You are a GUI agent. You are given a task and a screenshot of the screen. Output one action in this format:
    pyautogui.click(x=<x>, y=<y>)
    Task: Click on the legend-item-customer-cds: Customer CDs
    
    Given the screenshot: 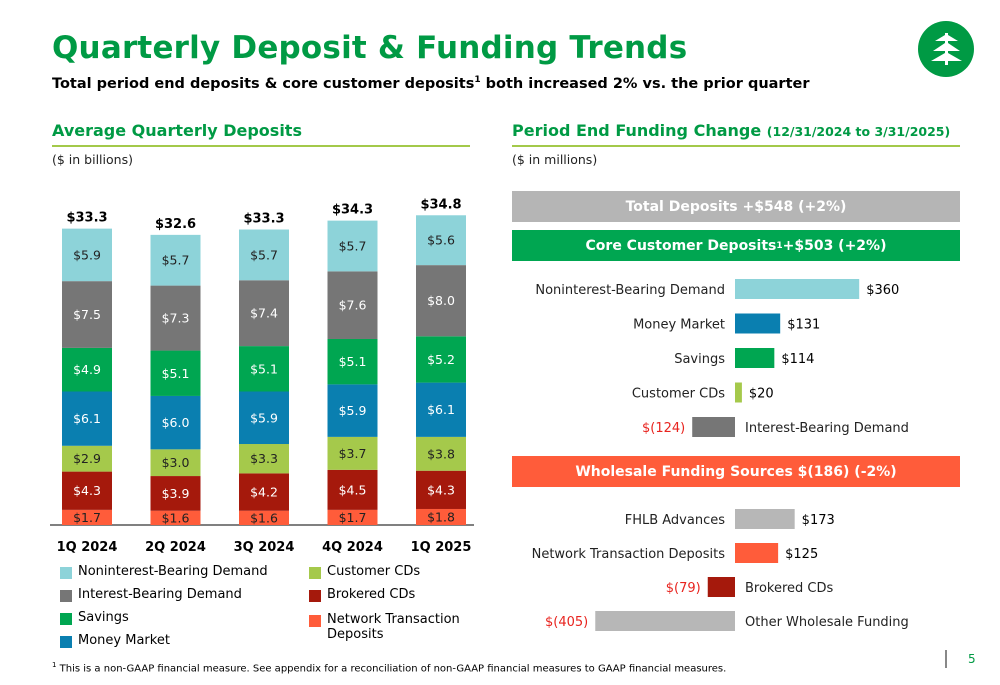 What is the action you would take?
    pyautogui.click(x=364, y=571)
    